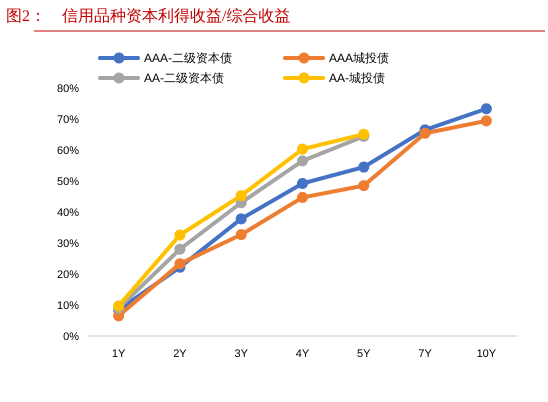 The height and width of the screenshot is (402, 548). I want to click on x-tick-label: 4Y, so click(303, 354).